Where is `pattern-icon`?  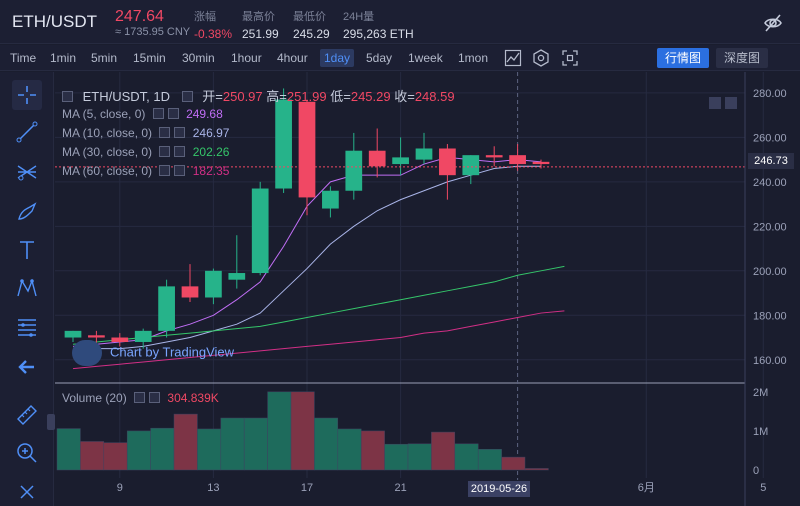 pattern-icon is located at coordinates (27, 288).